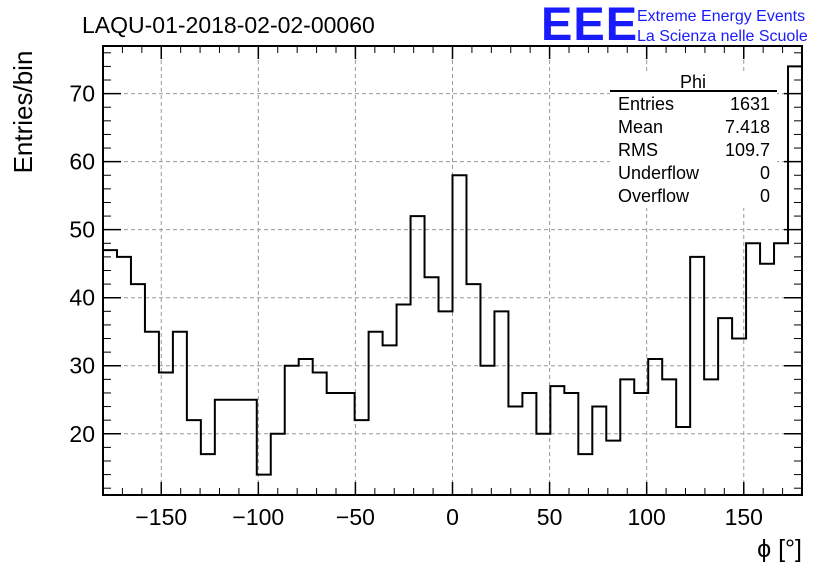 The height and width of the screenshot is (577, 836). What do you see at coordinates (659, 173) in the screenshot?
I see `stats-label-underflow: Underflow` at bounding box center [659, 173].